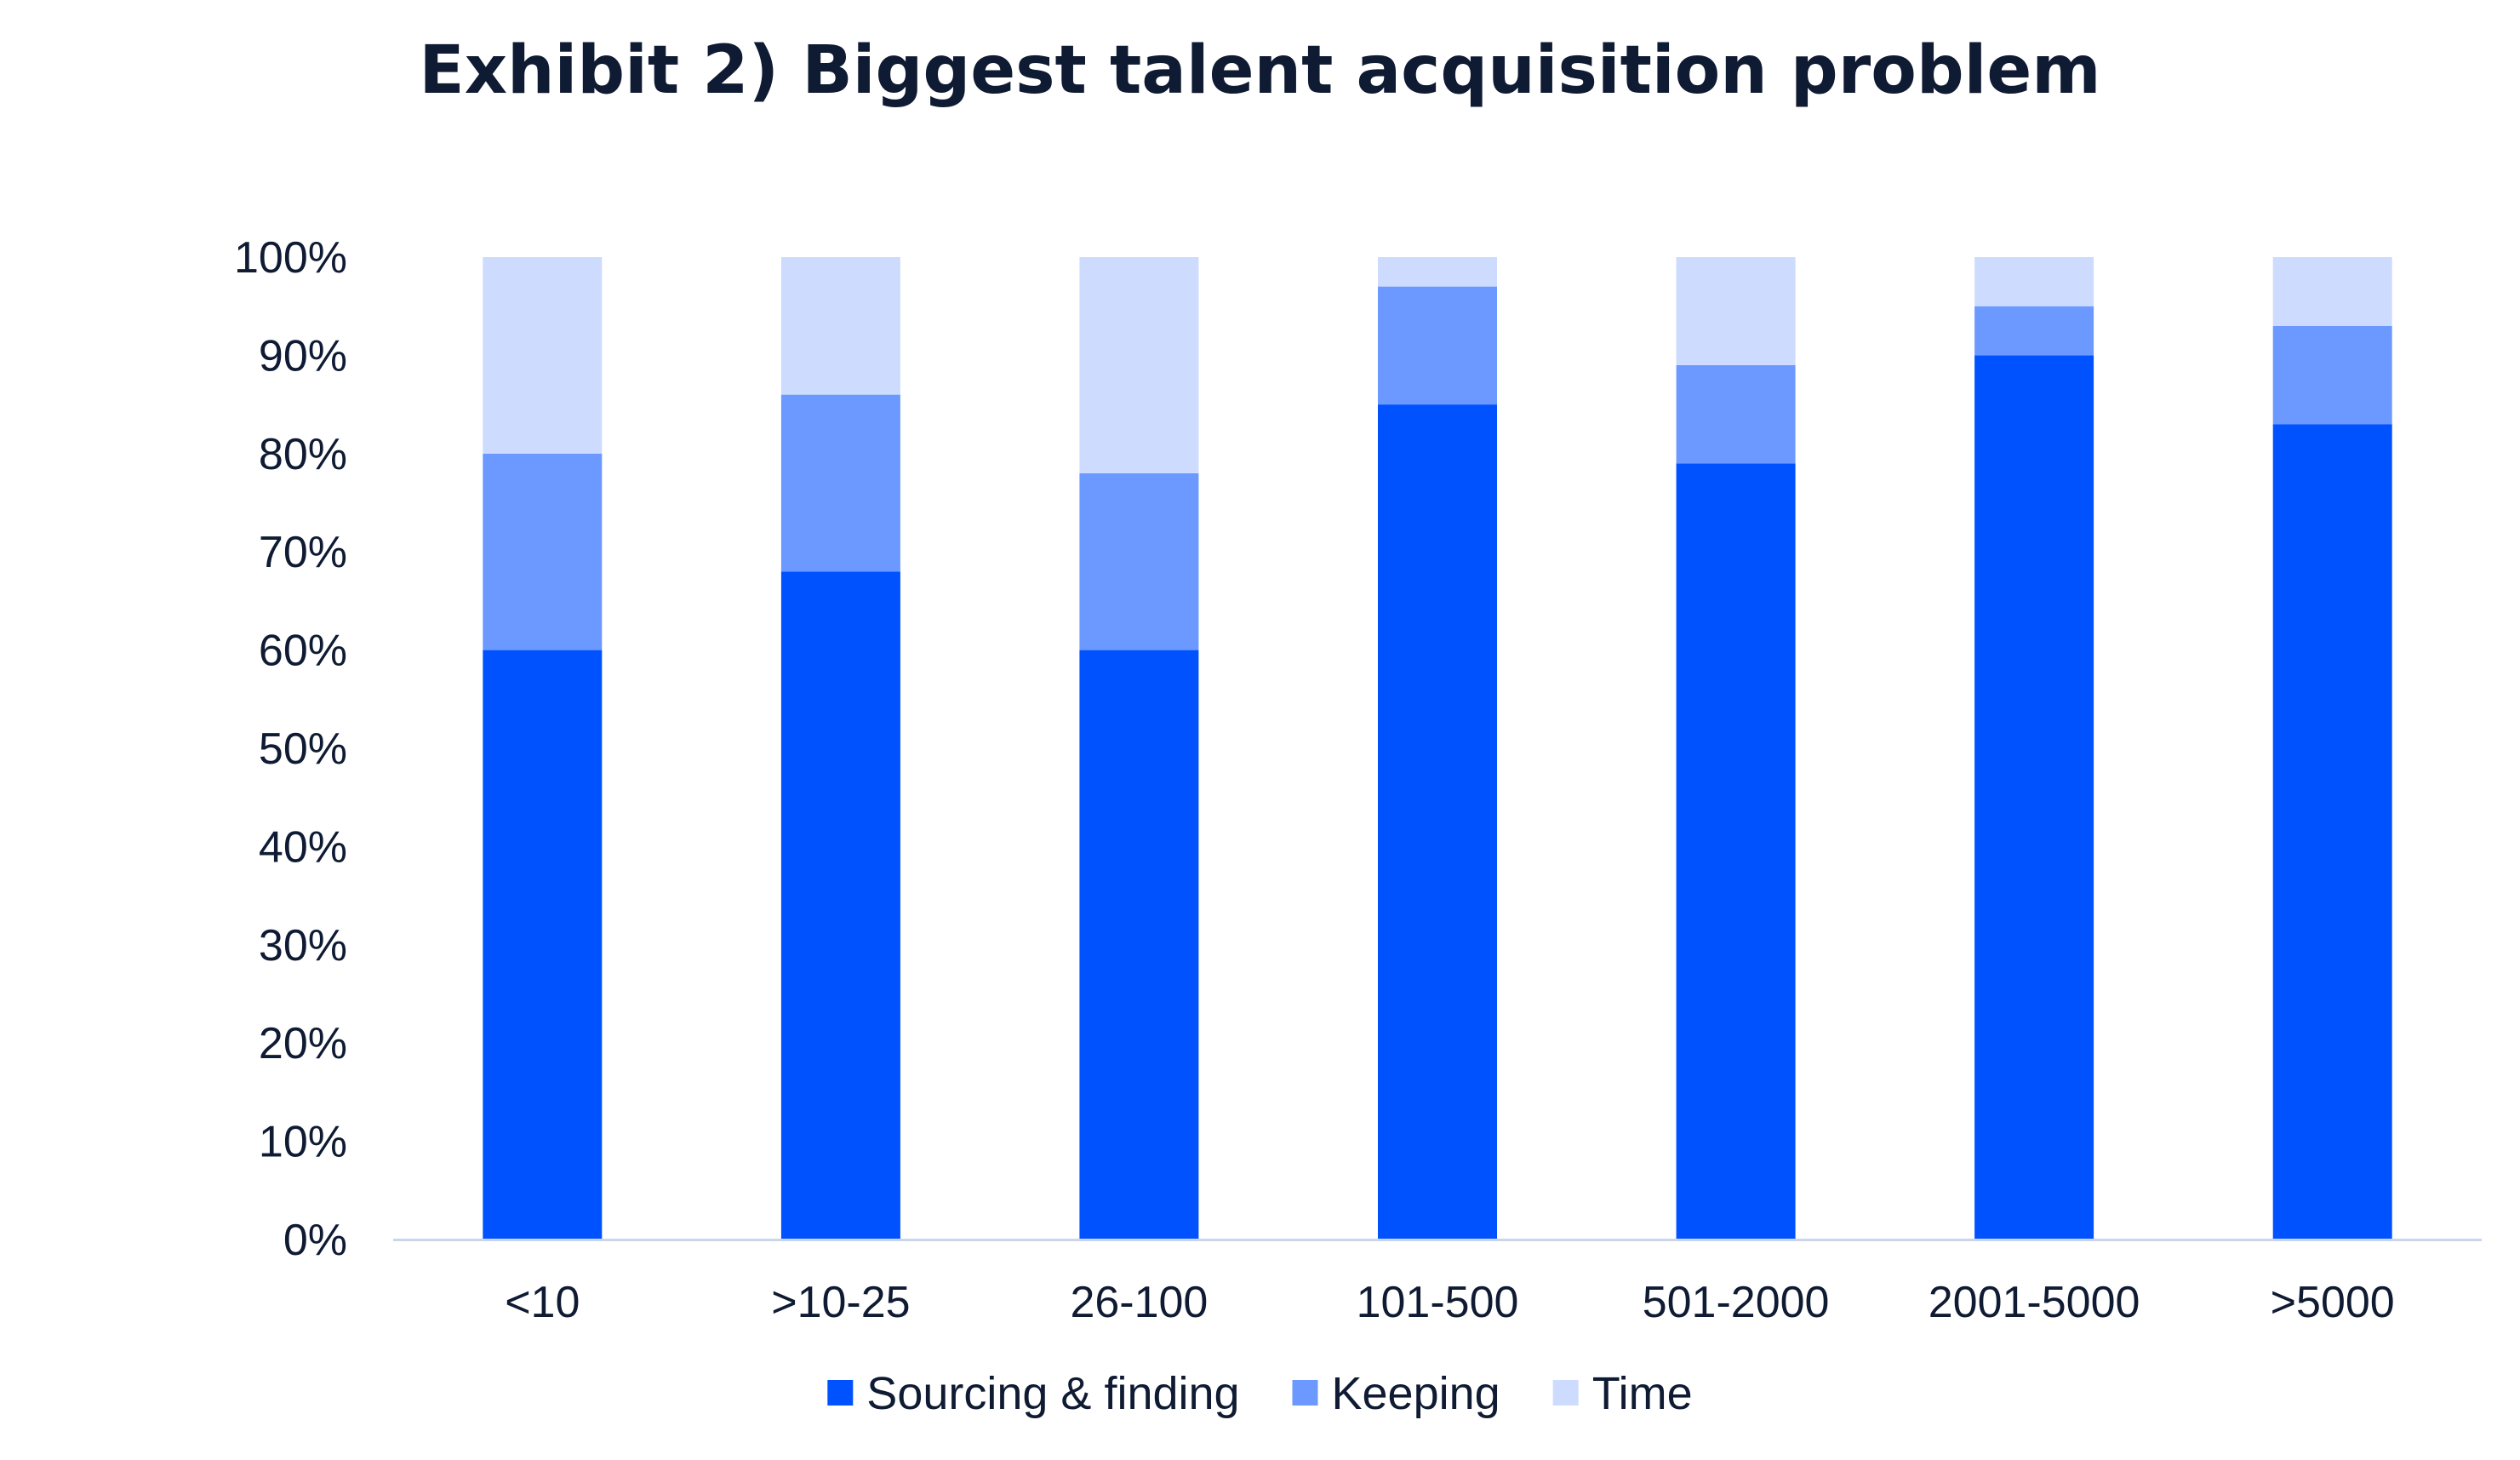  What do you see at coordinates (1438, 1302) in the screenshot?
I see `x-tick-label: 101-500` at bounding box center [1438, 1302].